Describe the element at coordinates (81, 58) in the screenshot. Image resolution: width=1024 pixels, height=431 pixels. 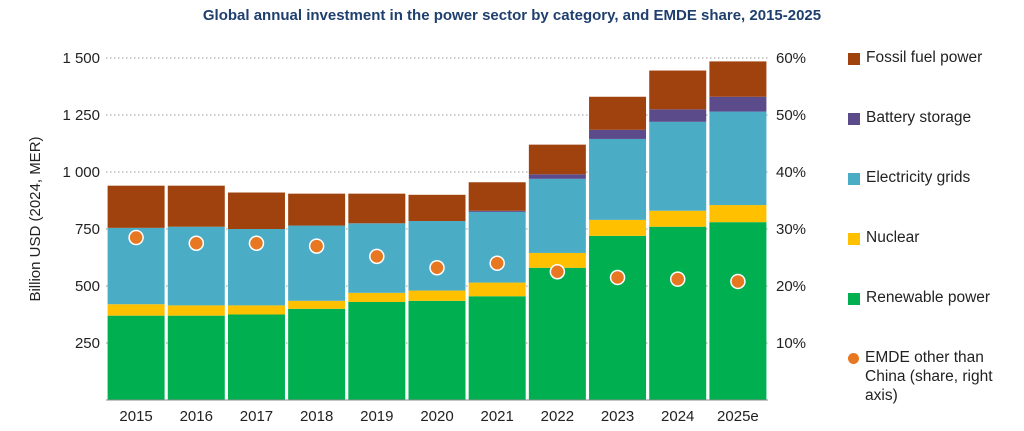
I see `y-tick-label: 1 500` at that location.